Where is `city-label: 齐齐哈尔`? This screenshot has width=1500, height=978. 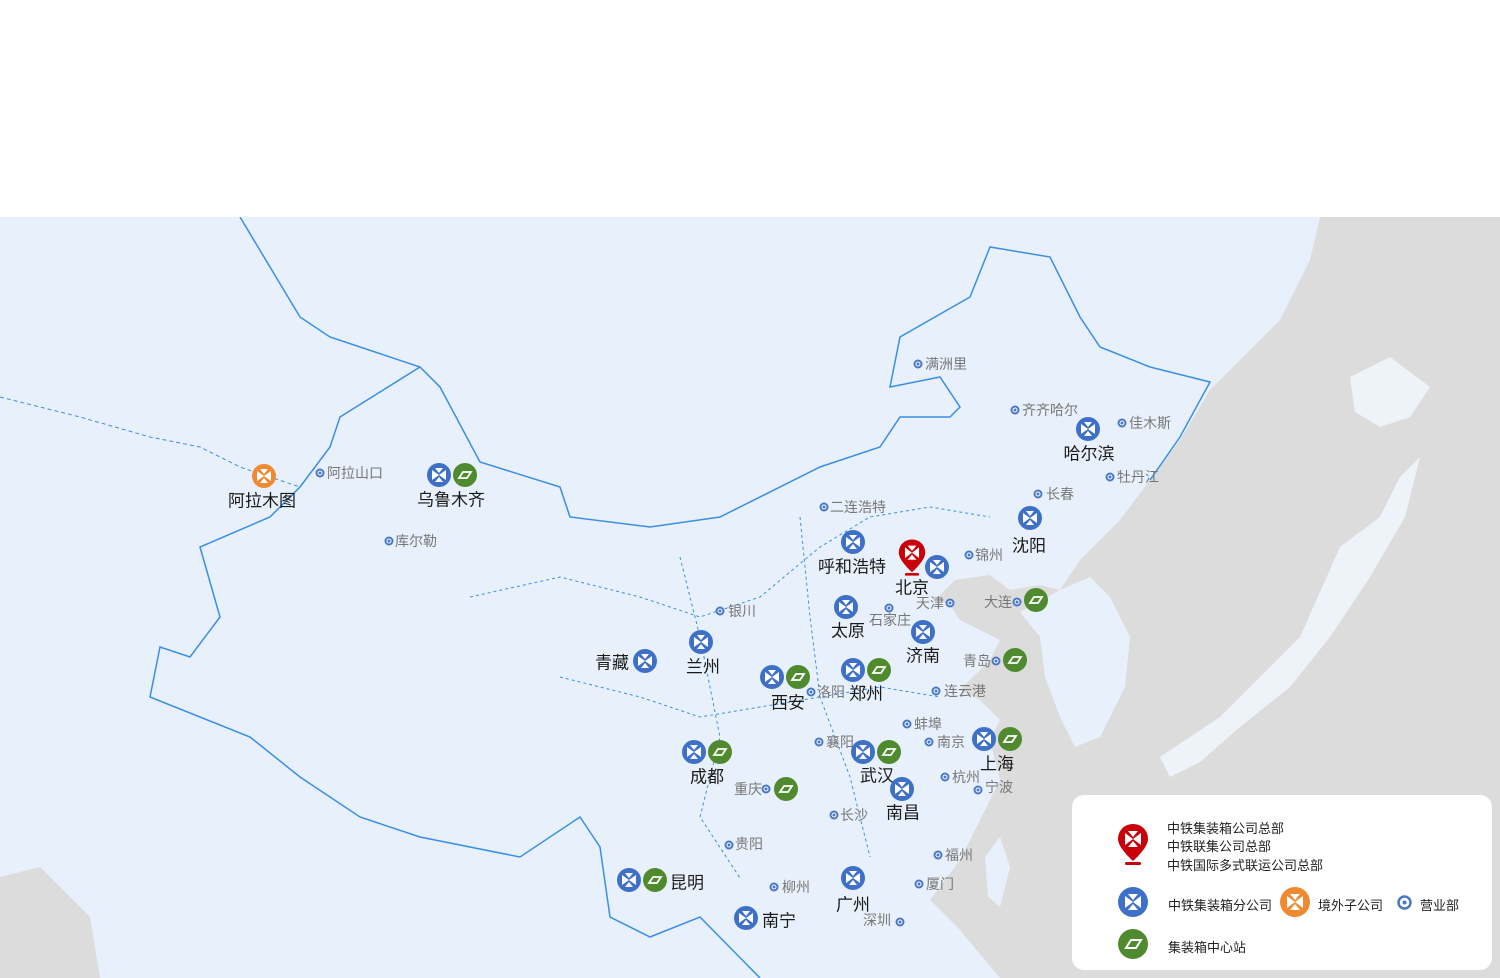 city-label: 齐齐哈尔 is located at coordinates (1050, 411).